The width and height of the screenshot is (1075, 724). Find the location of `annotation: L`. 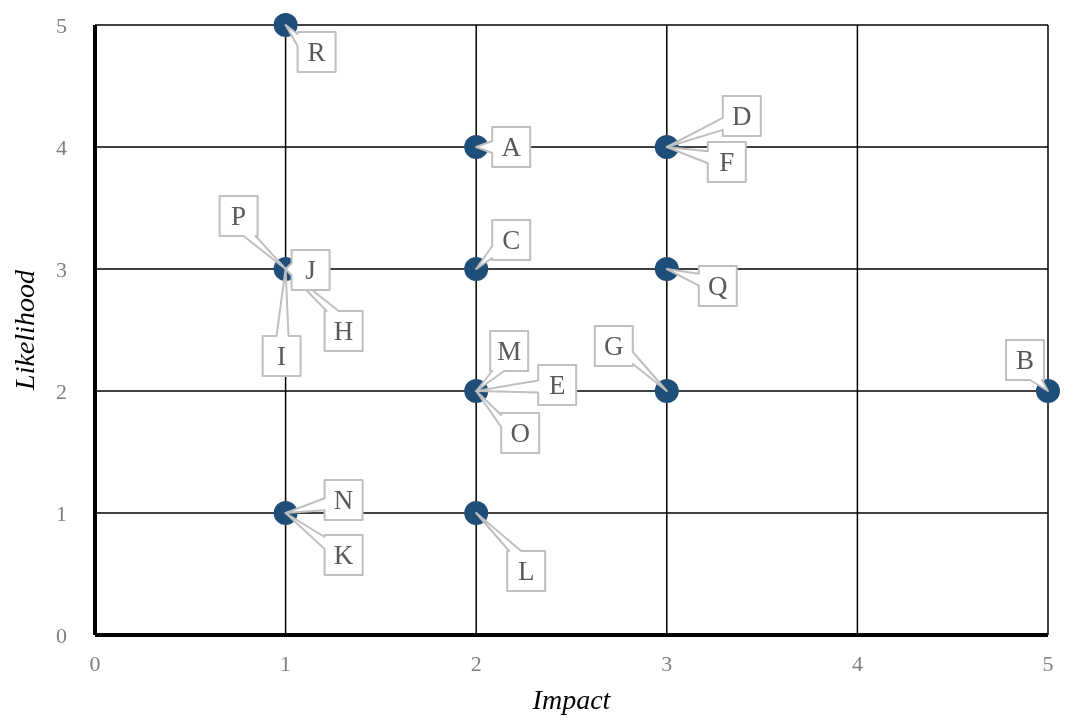

annotation: L is located at coordinates (526, 571).